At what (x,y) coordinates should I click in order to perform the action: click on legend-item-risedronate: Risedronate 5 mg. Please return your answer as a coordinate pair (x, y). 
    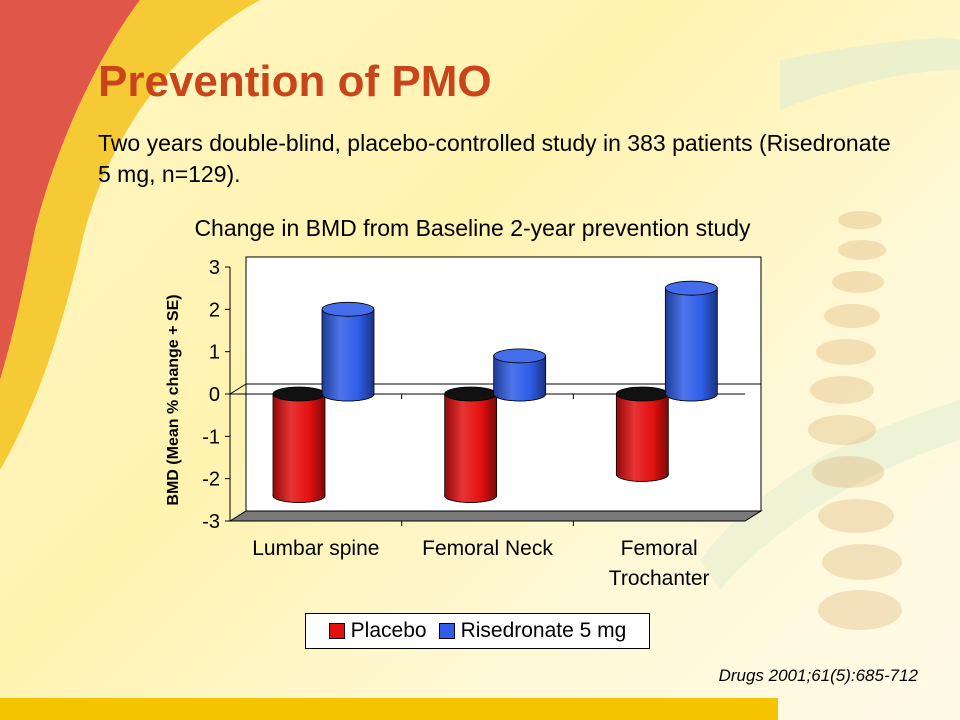
    Looking at the image, I should click on (532, 631).